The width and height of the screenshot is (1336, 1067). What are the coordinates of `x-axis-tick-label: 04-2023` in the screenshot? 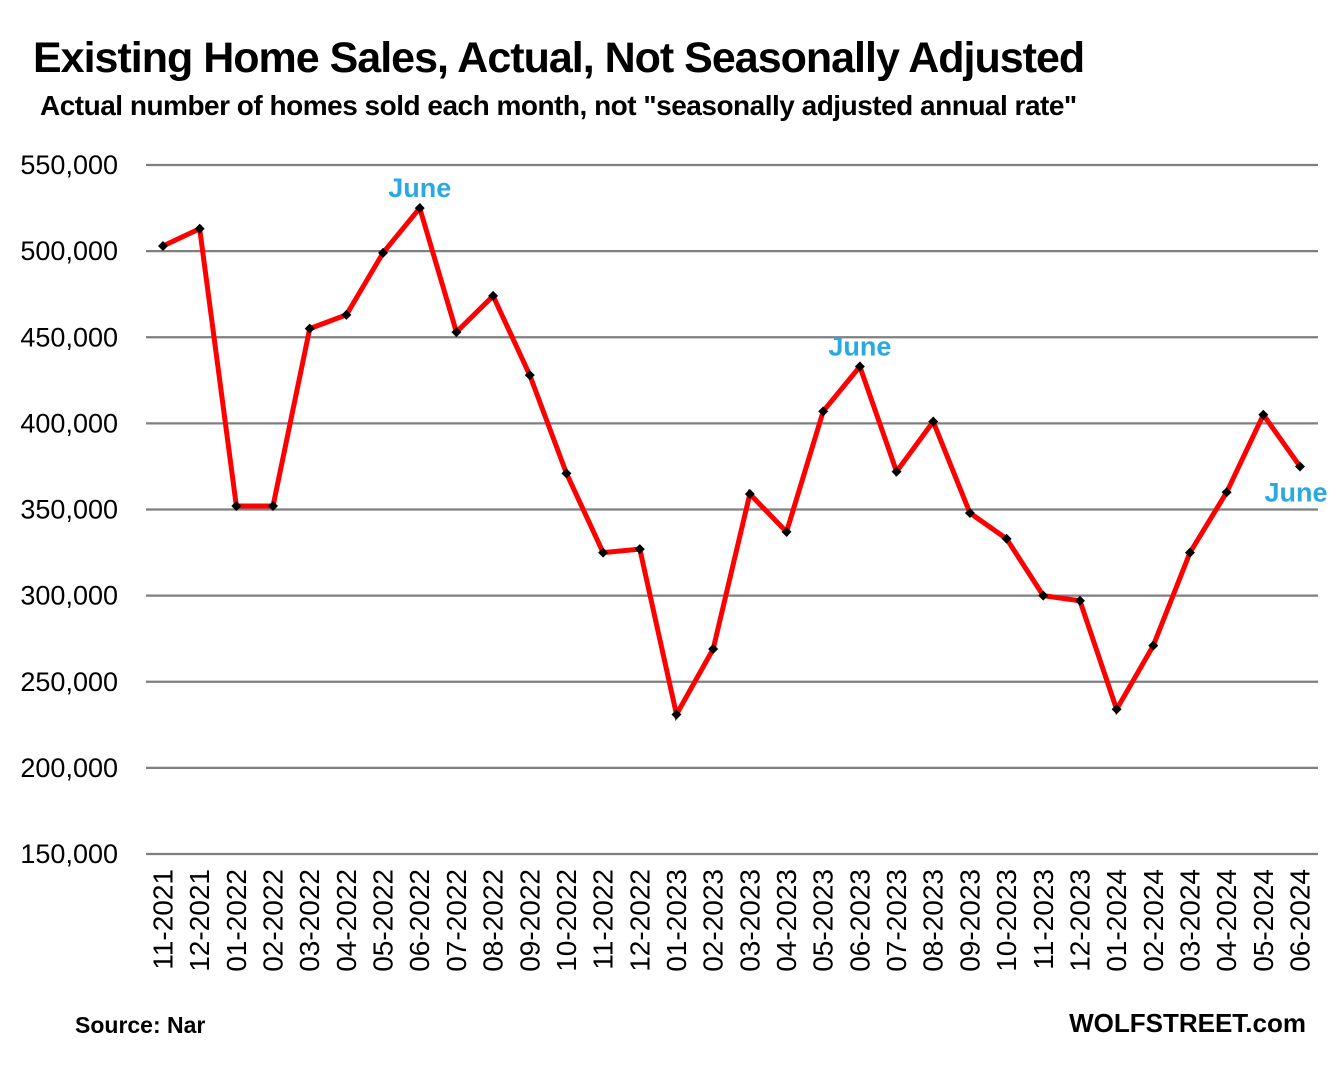 It's located at (786, 920).